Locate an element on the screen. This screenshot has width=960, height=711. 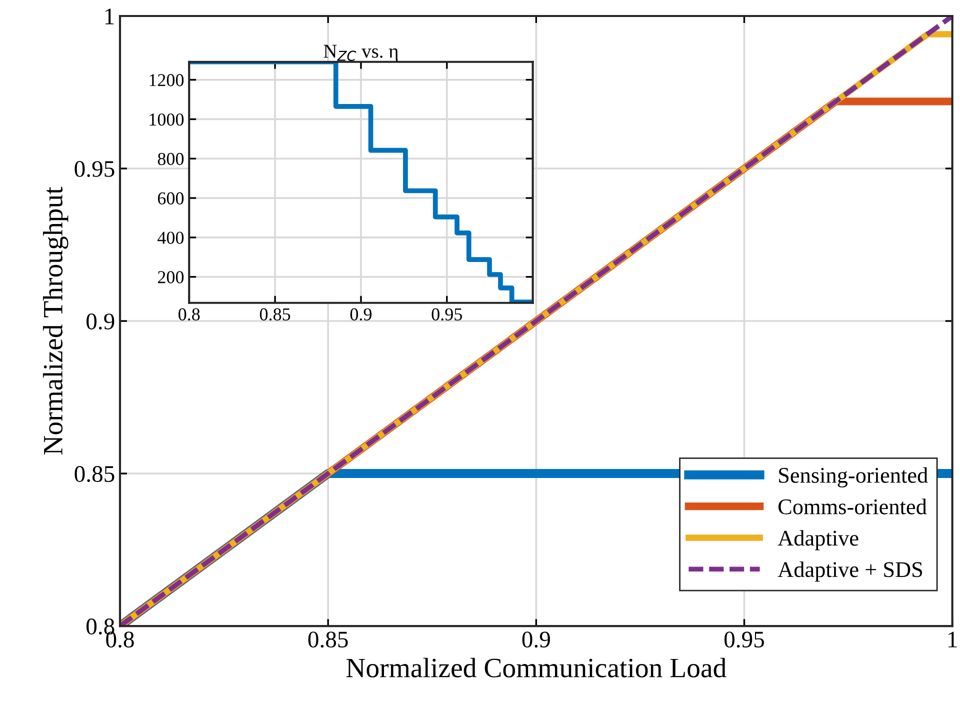
y-tick-label: 1000 is located at coordinates (167, 119).